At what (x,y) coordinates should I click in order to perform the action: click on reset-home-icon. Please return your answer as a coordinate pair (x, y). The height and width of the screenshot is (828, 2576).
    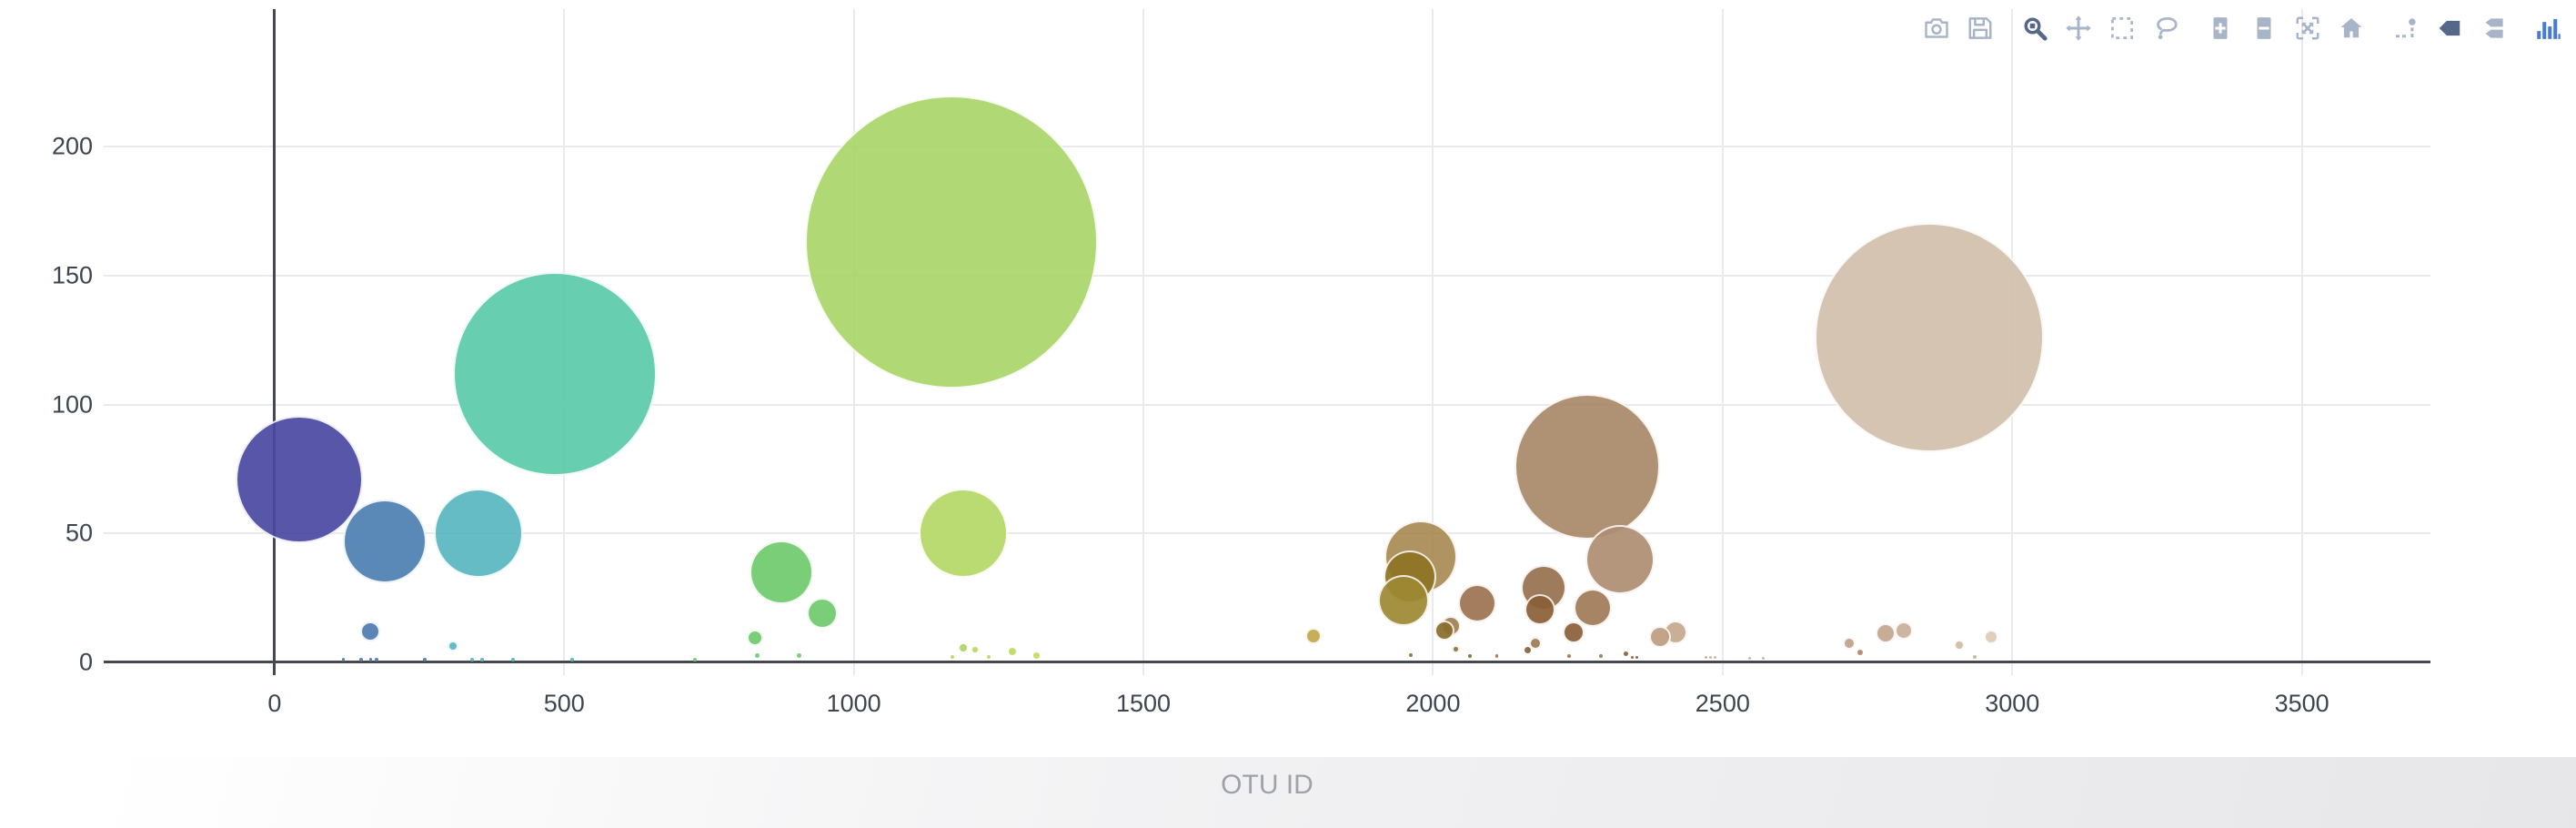
    Looking at the image, I should click on (2351, 28).